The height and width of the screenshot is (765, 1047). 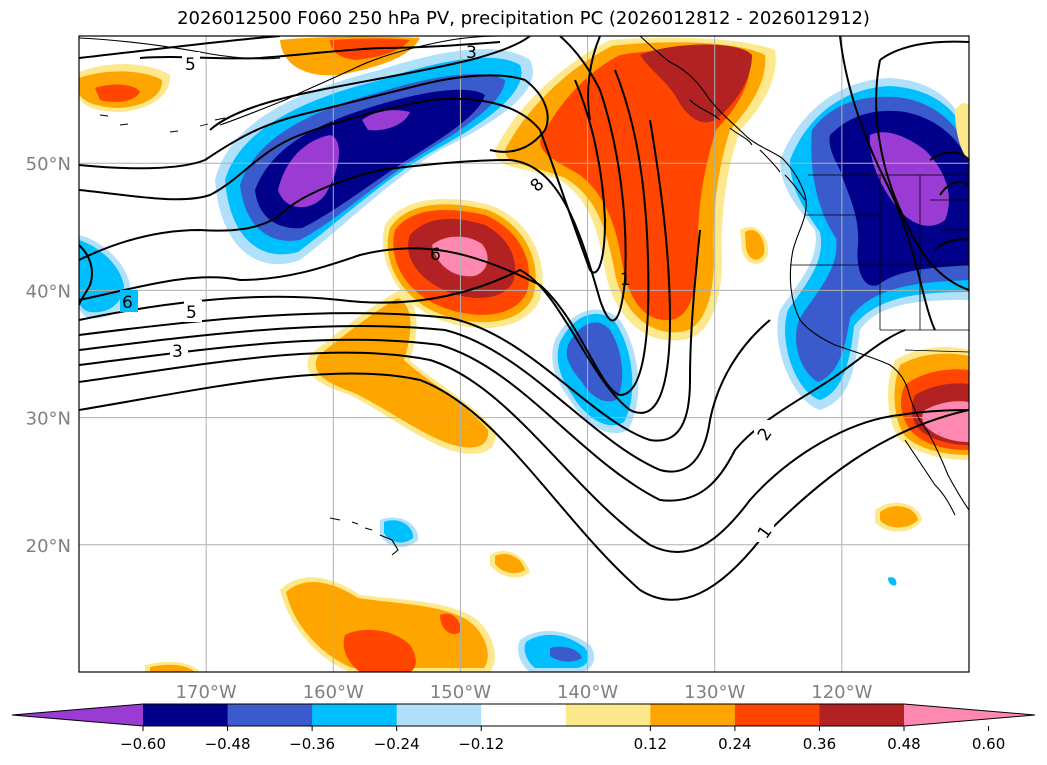 I want to click on hawaii-islands, so click(x=364, y=536).